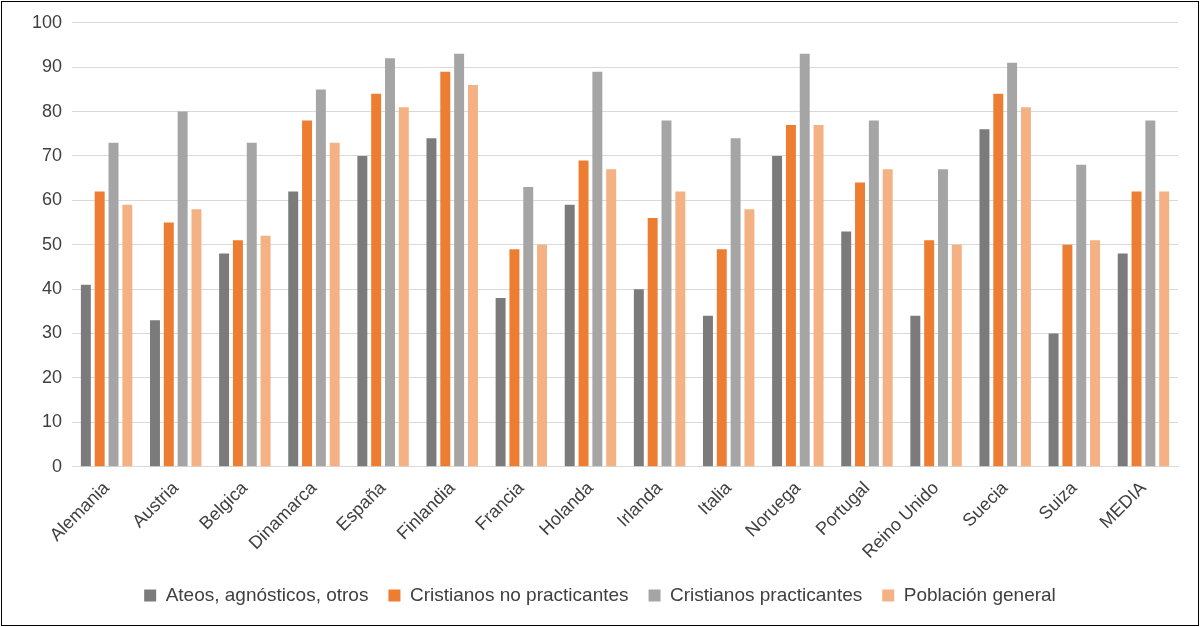 Image resolution: width=1200 pixels, height=627 pixels. I want to click on legend-label: Cristianos practicantes, so click(766, 594).